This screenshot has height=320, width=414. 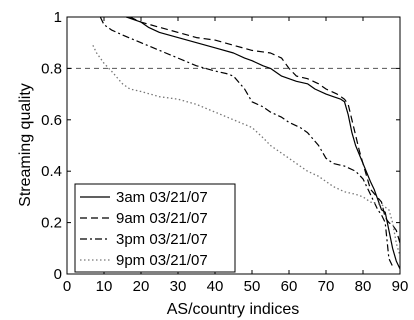 What do you see at coordinates (233, 309) in the screenshot?
I see `x-axis-title: AS/country indices` at bounding box center [233, 309].